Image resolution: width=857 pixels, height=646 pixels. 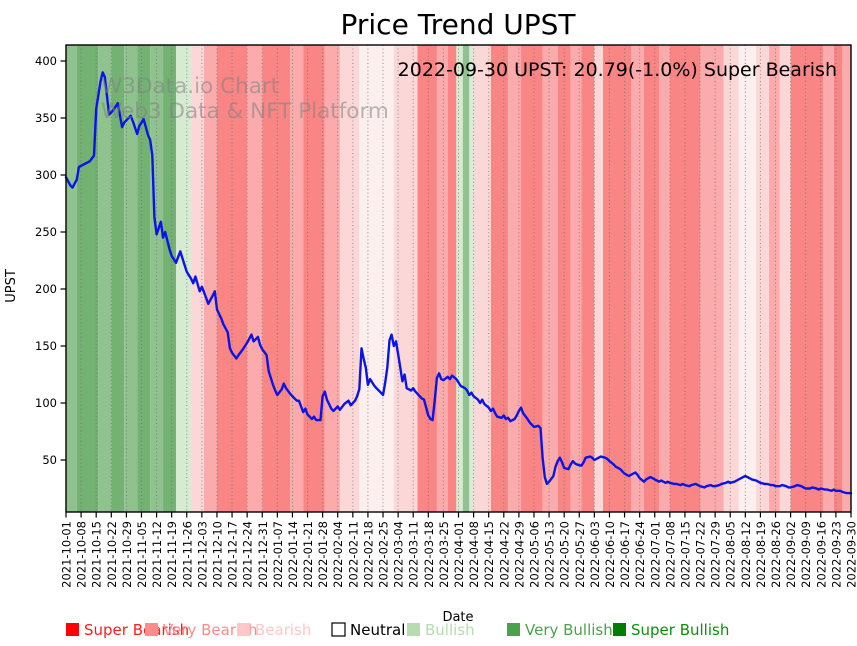 I want to click on x-tick-label: 2022-03-11, so click(x=414, y=554).